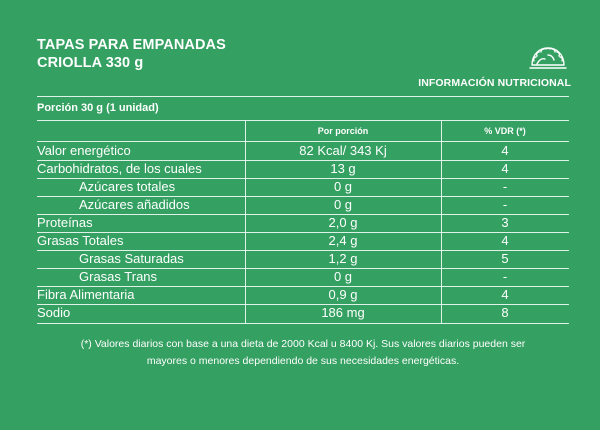  Describe the element at coordinates (118, 276) in the screenshot. I see `nutrient-name: Grasas Trans` at that location.